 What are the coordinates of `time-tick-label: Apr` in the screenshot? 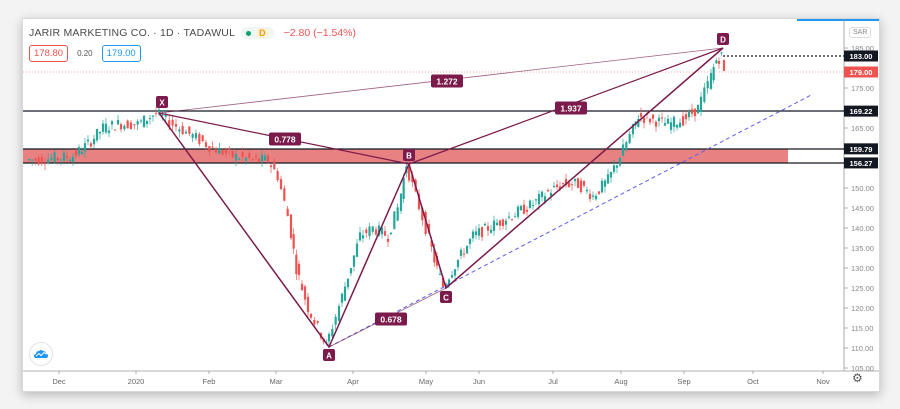 It's located at (353, 381).